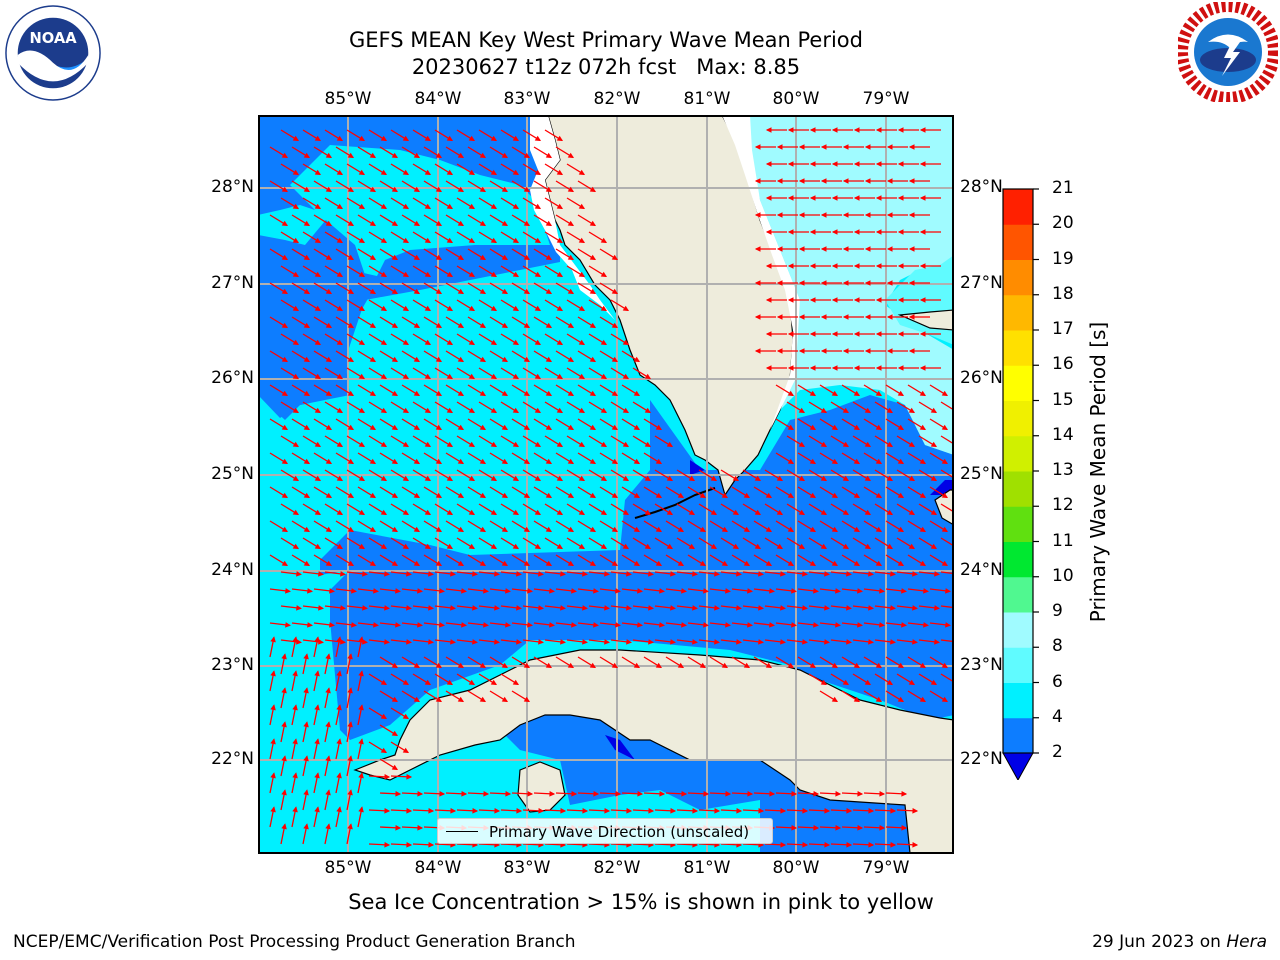  Describe the element at coordinates (981, 759) in the screenshot. I see `lat-label-right: 22°N` at that location.